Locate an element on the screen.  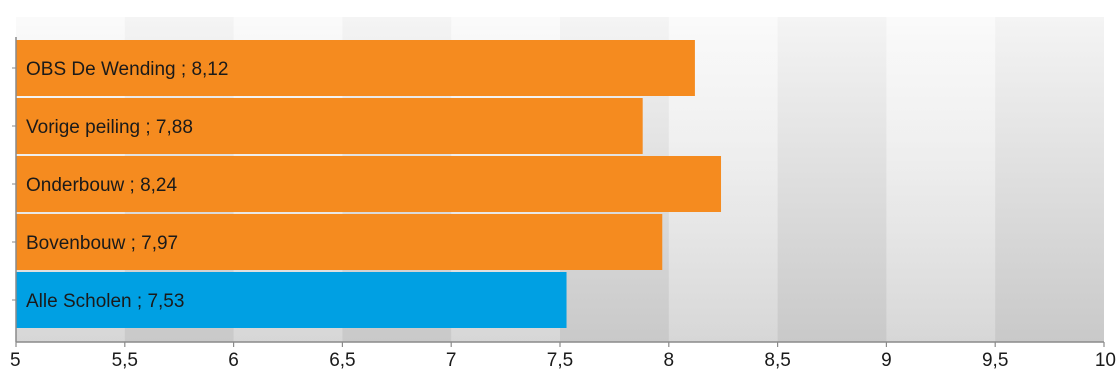
x-tick-label: 6,5 is located at coordinates (342, 360).